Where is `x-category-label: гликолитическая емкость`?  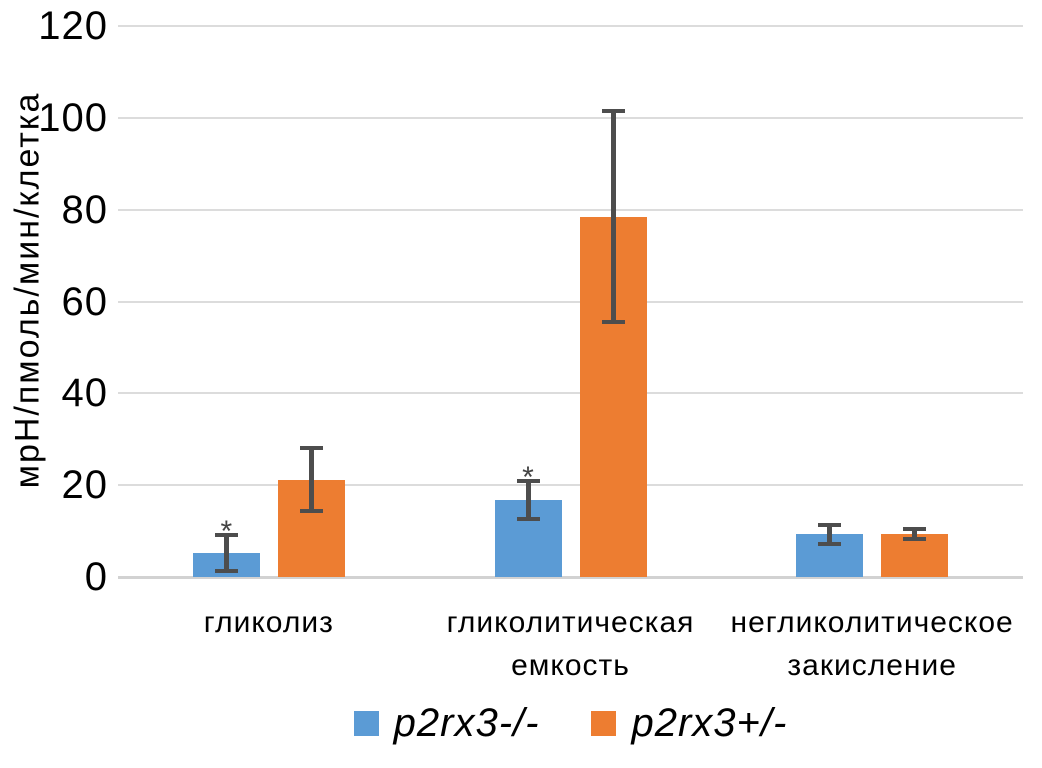
x-category-label: гликолитическая емкость is located at coordinates (570, 644).